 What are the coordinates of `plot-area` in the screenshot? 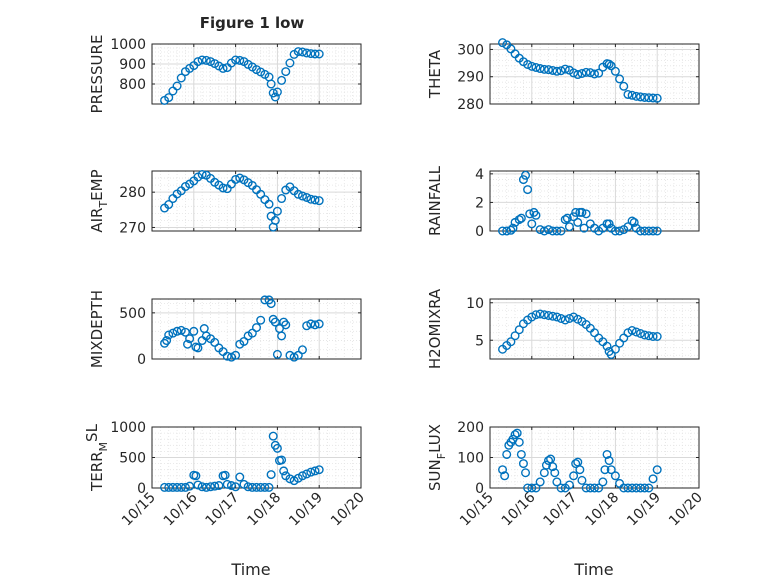 It's located at (256, 201).